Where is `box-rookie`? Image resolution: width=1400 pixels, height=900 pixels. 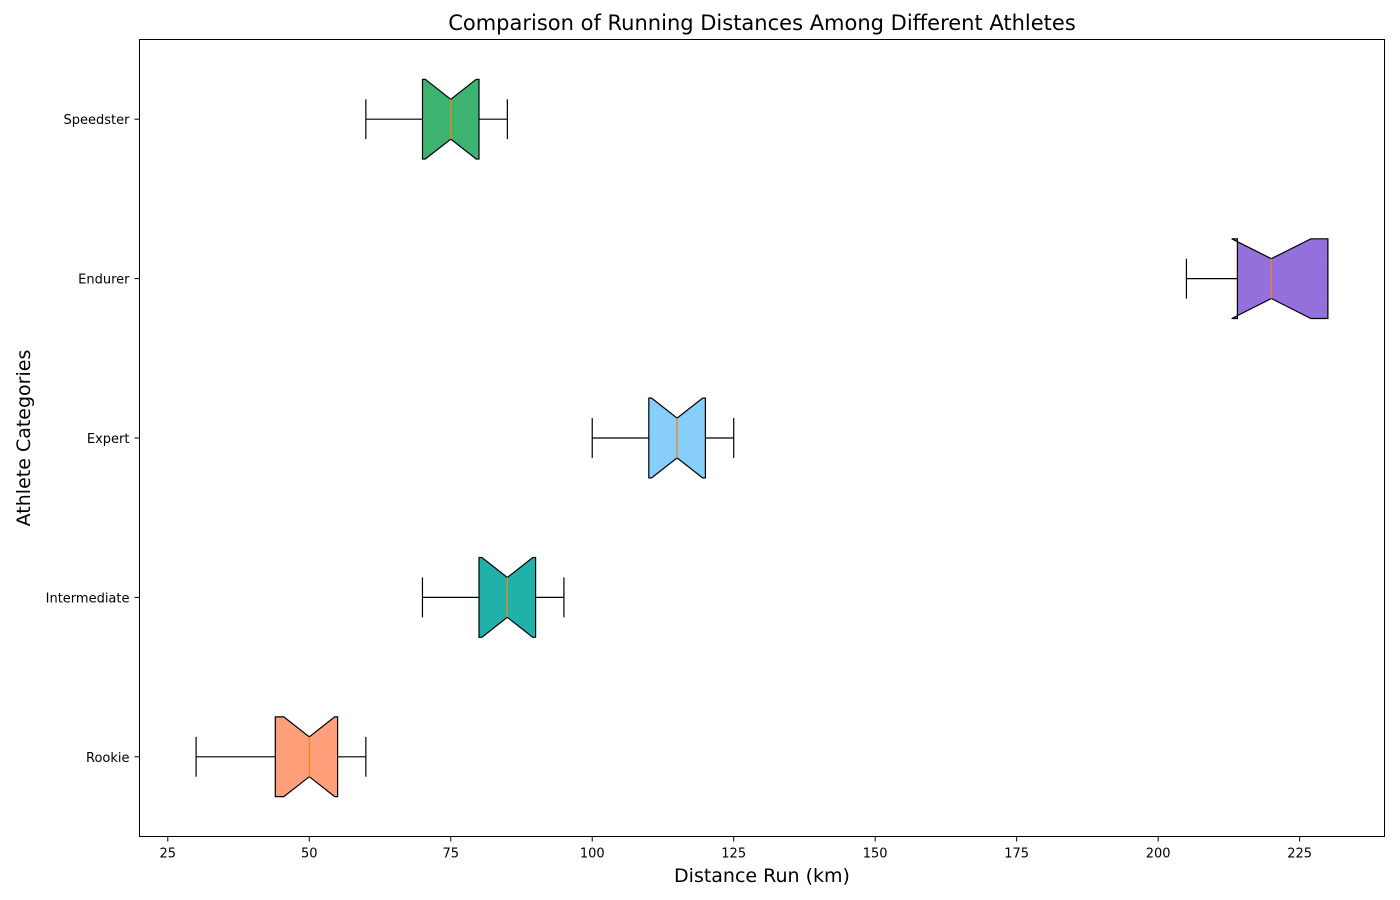 box-rookie is located at coordinates (281, 757).